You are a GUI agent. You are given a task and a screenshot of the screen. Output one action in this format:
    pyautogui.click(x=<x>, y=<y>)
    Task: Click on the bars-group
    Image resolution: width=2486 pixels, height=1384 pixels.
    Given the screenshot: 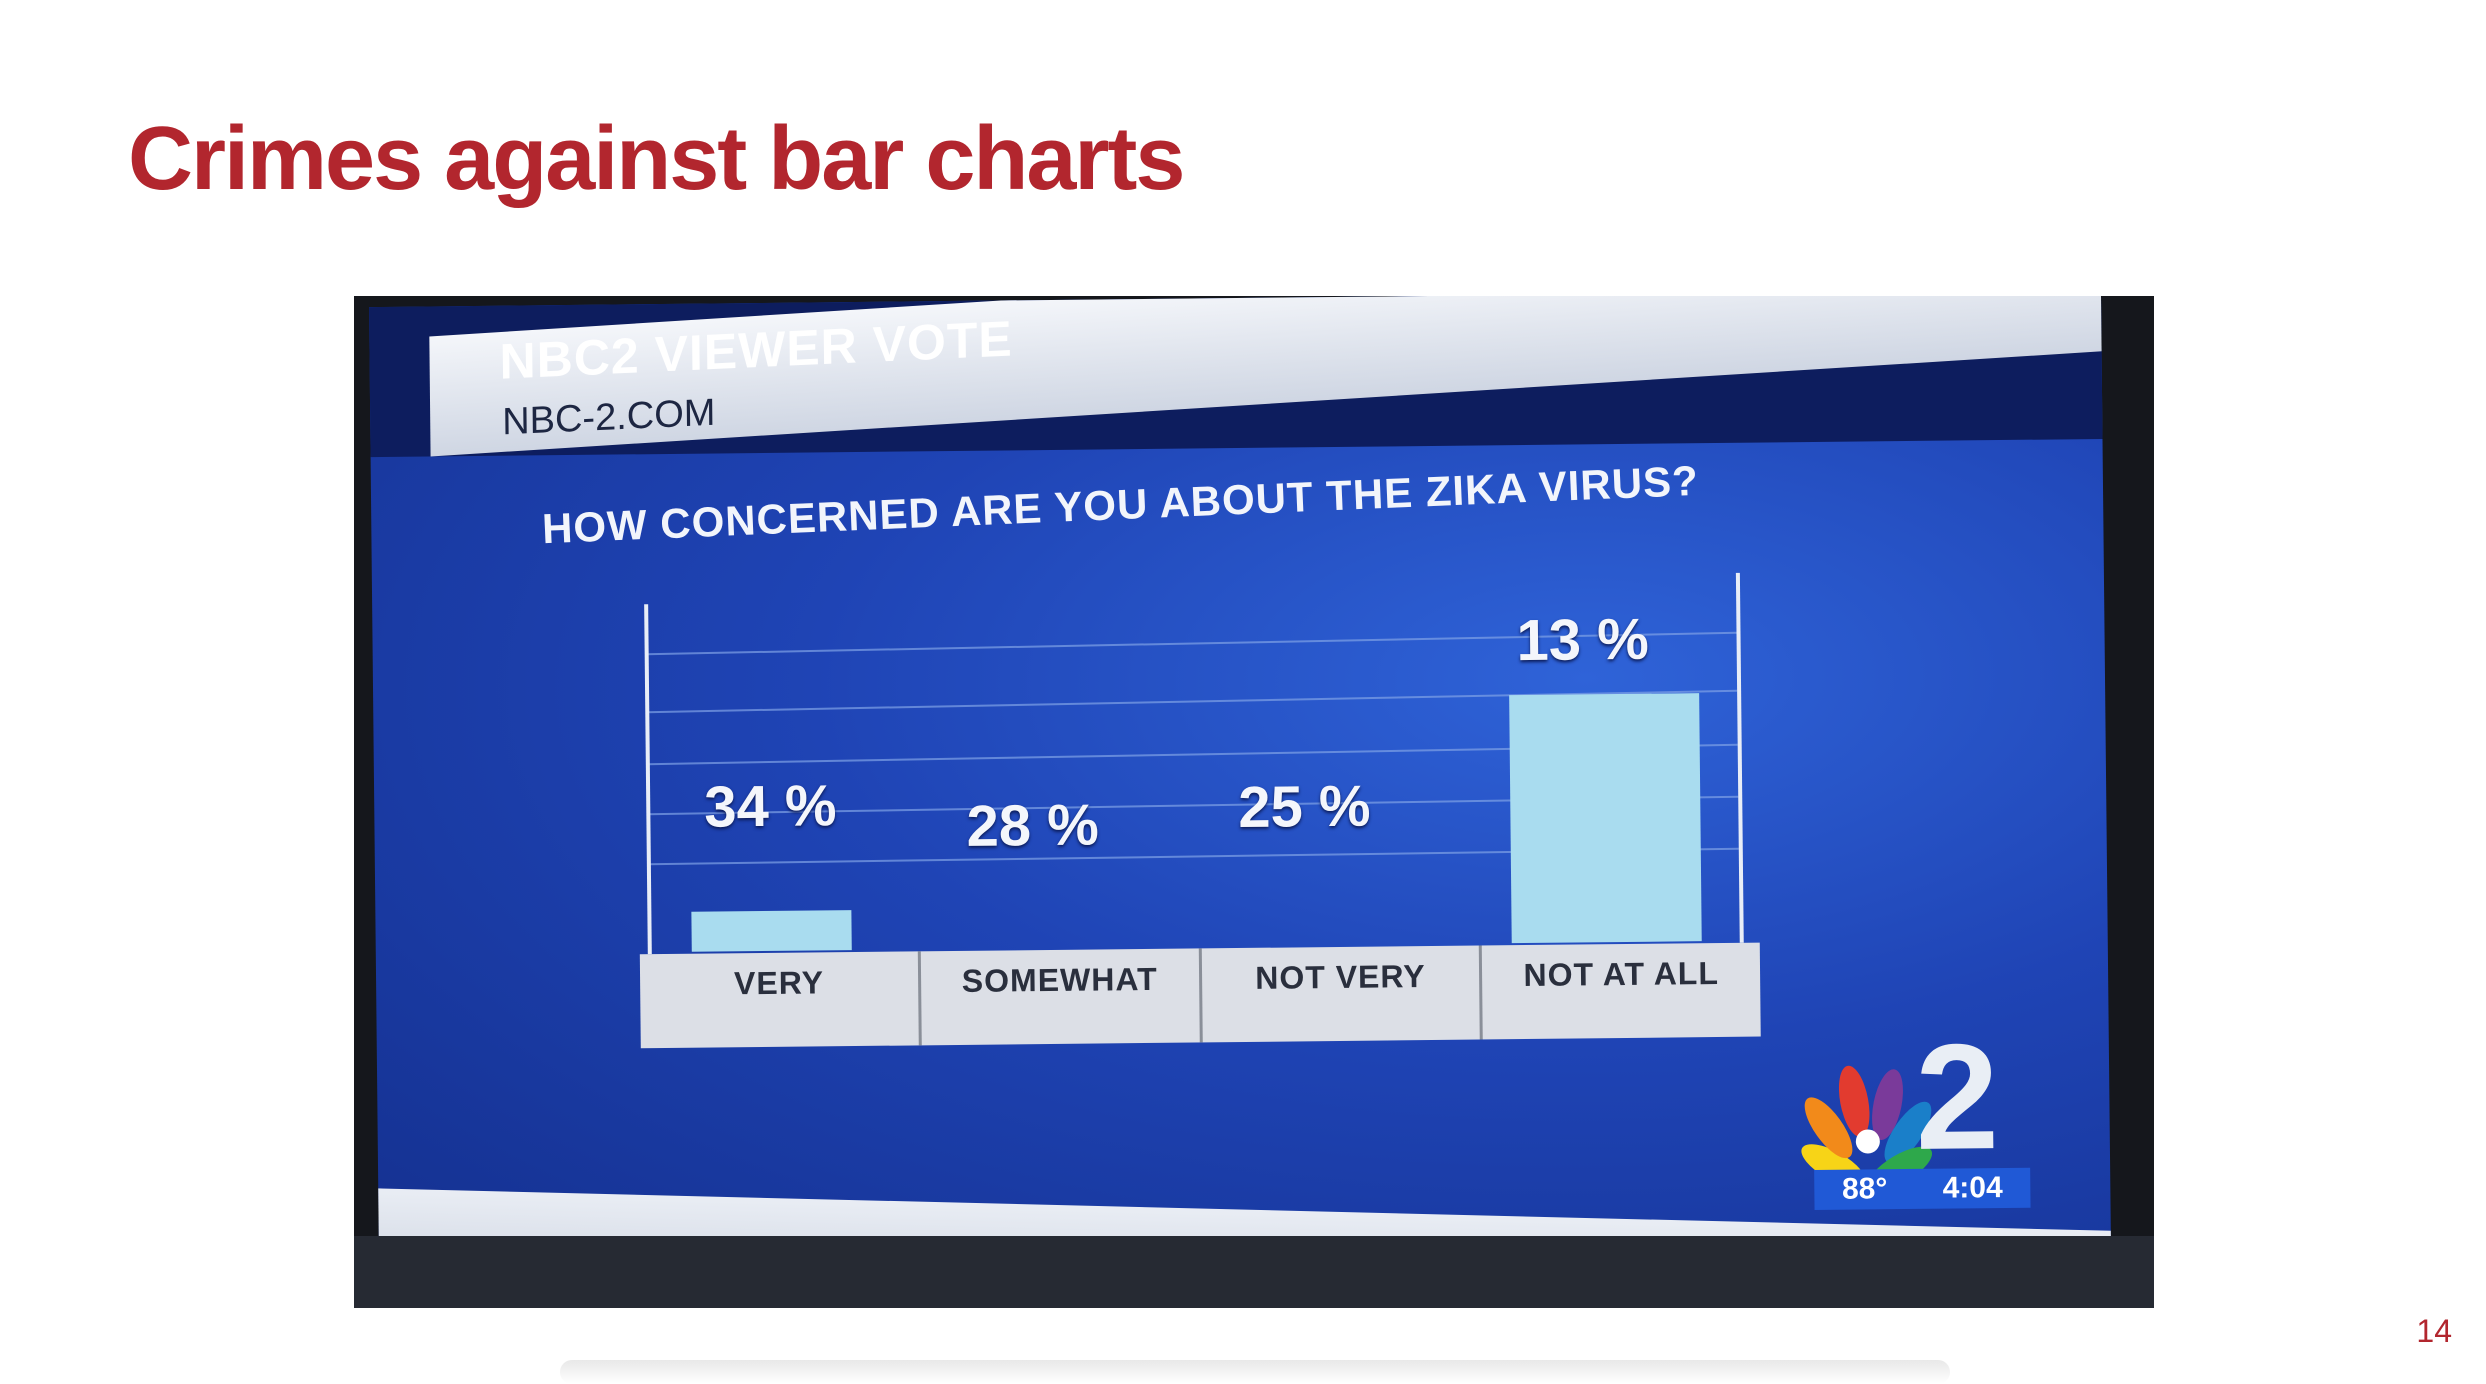 What is the action you would take?
    pyautogui.click(x=1196, y=822)
    